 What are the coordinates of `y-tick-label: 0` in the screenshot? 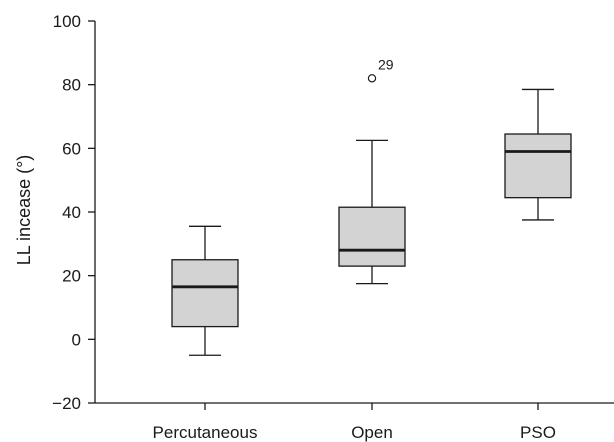 It's located at (76, 339).